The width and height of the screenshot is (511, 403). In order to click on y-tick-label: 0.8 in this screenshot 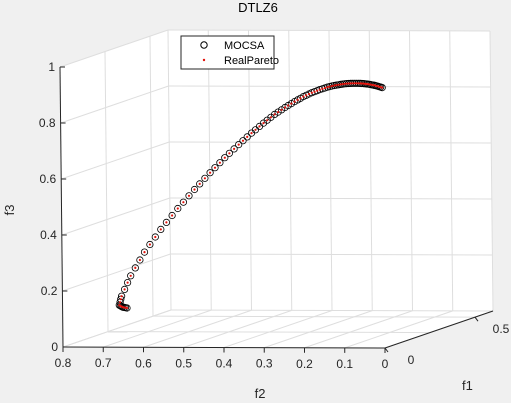, I will do `click(63, 363)`.